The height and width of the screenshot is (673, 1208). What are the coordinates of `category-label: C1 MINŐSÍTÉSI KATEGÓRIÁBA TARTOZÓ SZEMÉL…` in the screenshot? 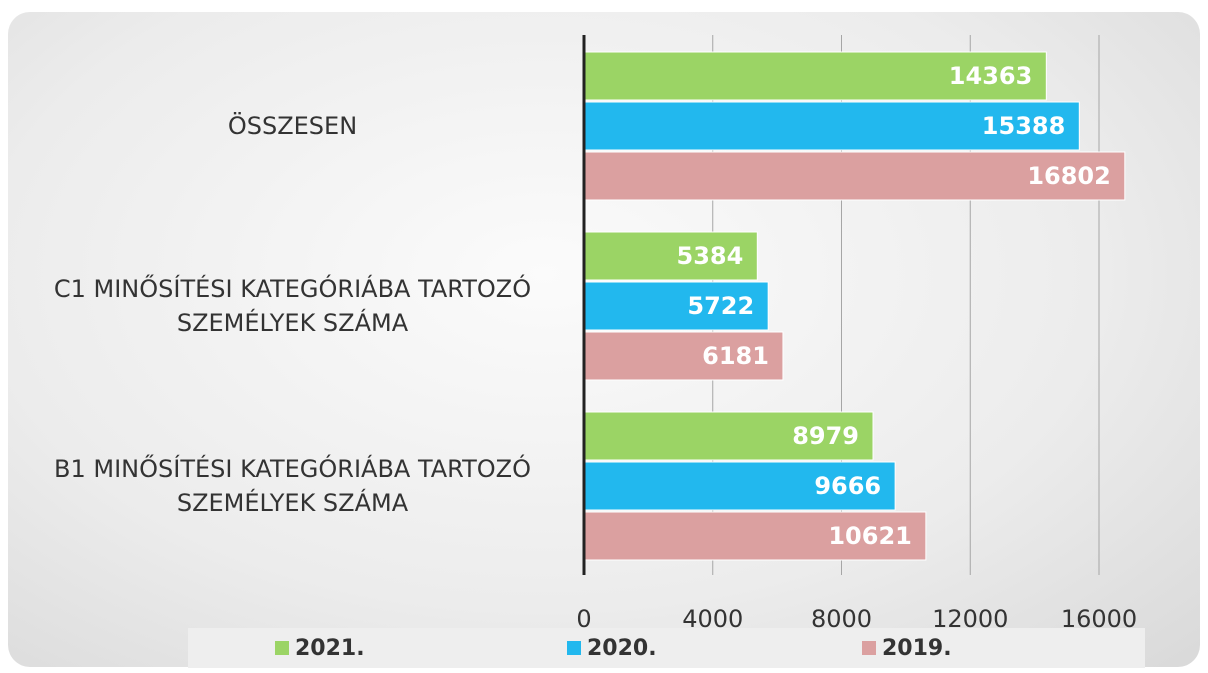 It's located at (292, 306).